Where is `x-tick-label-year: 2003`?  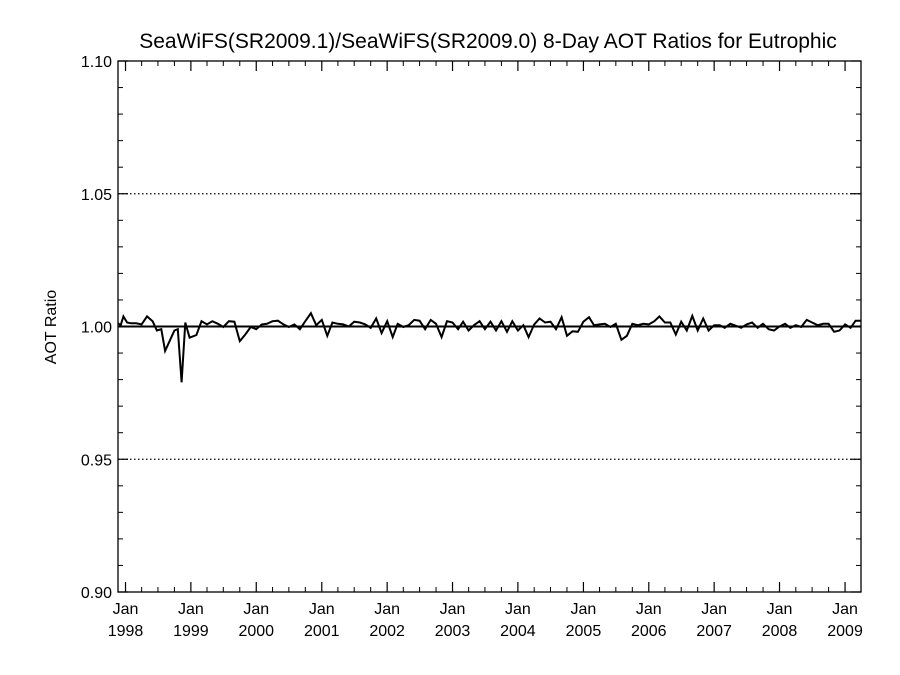
x-tick-label-year: 2003 is located at coordinates (453, 631).